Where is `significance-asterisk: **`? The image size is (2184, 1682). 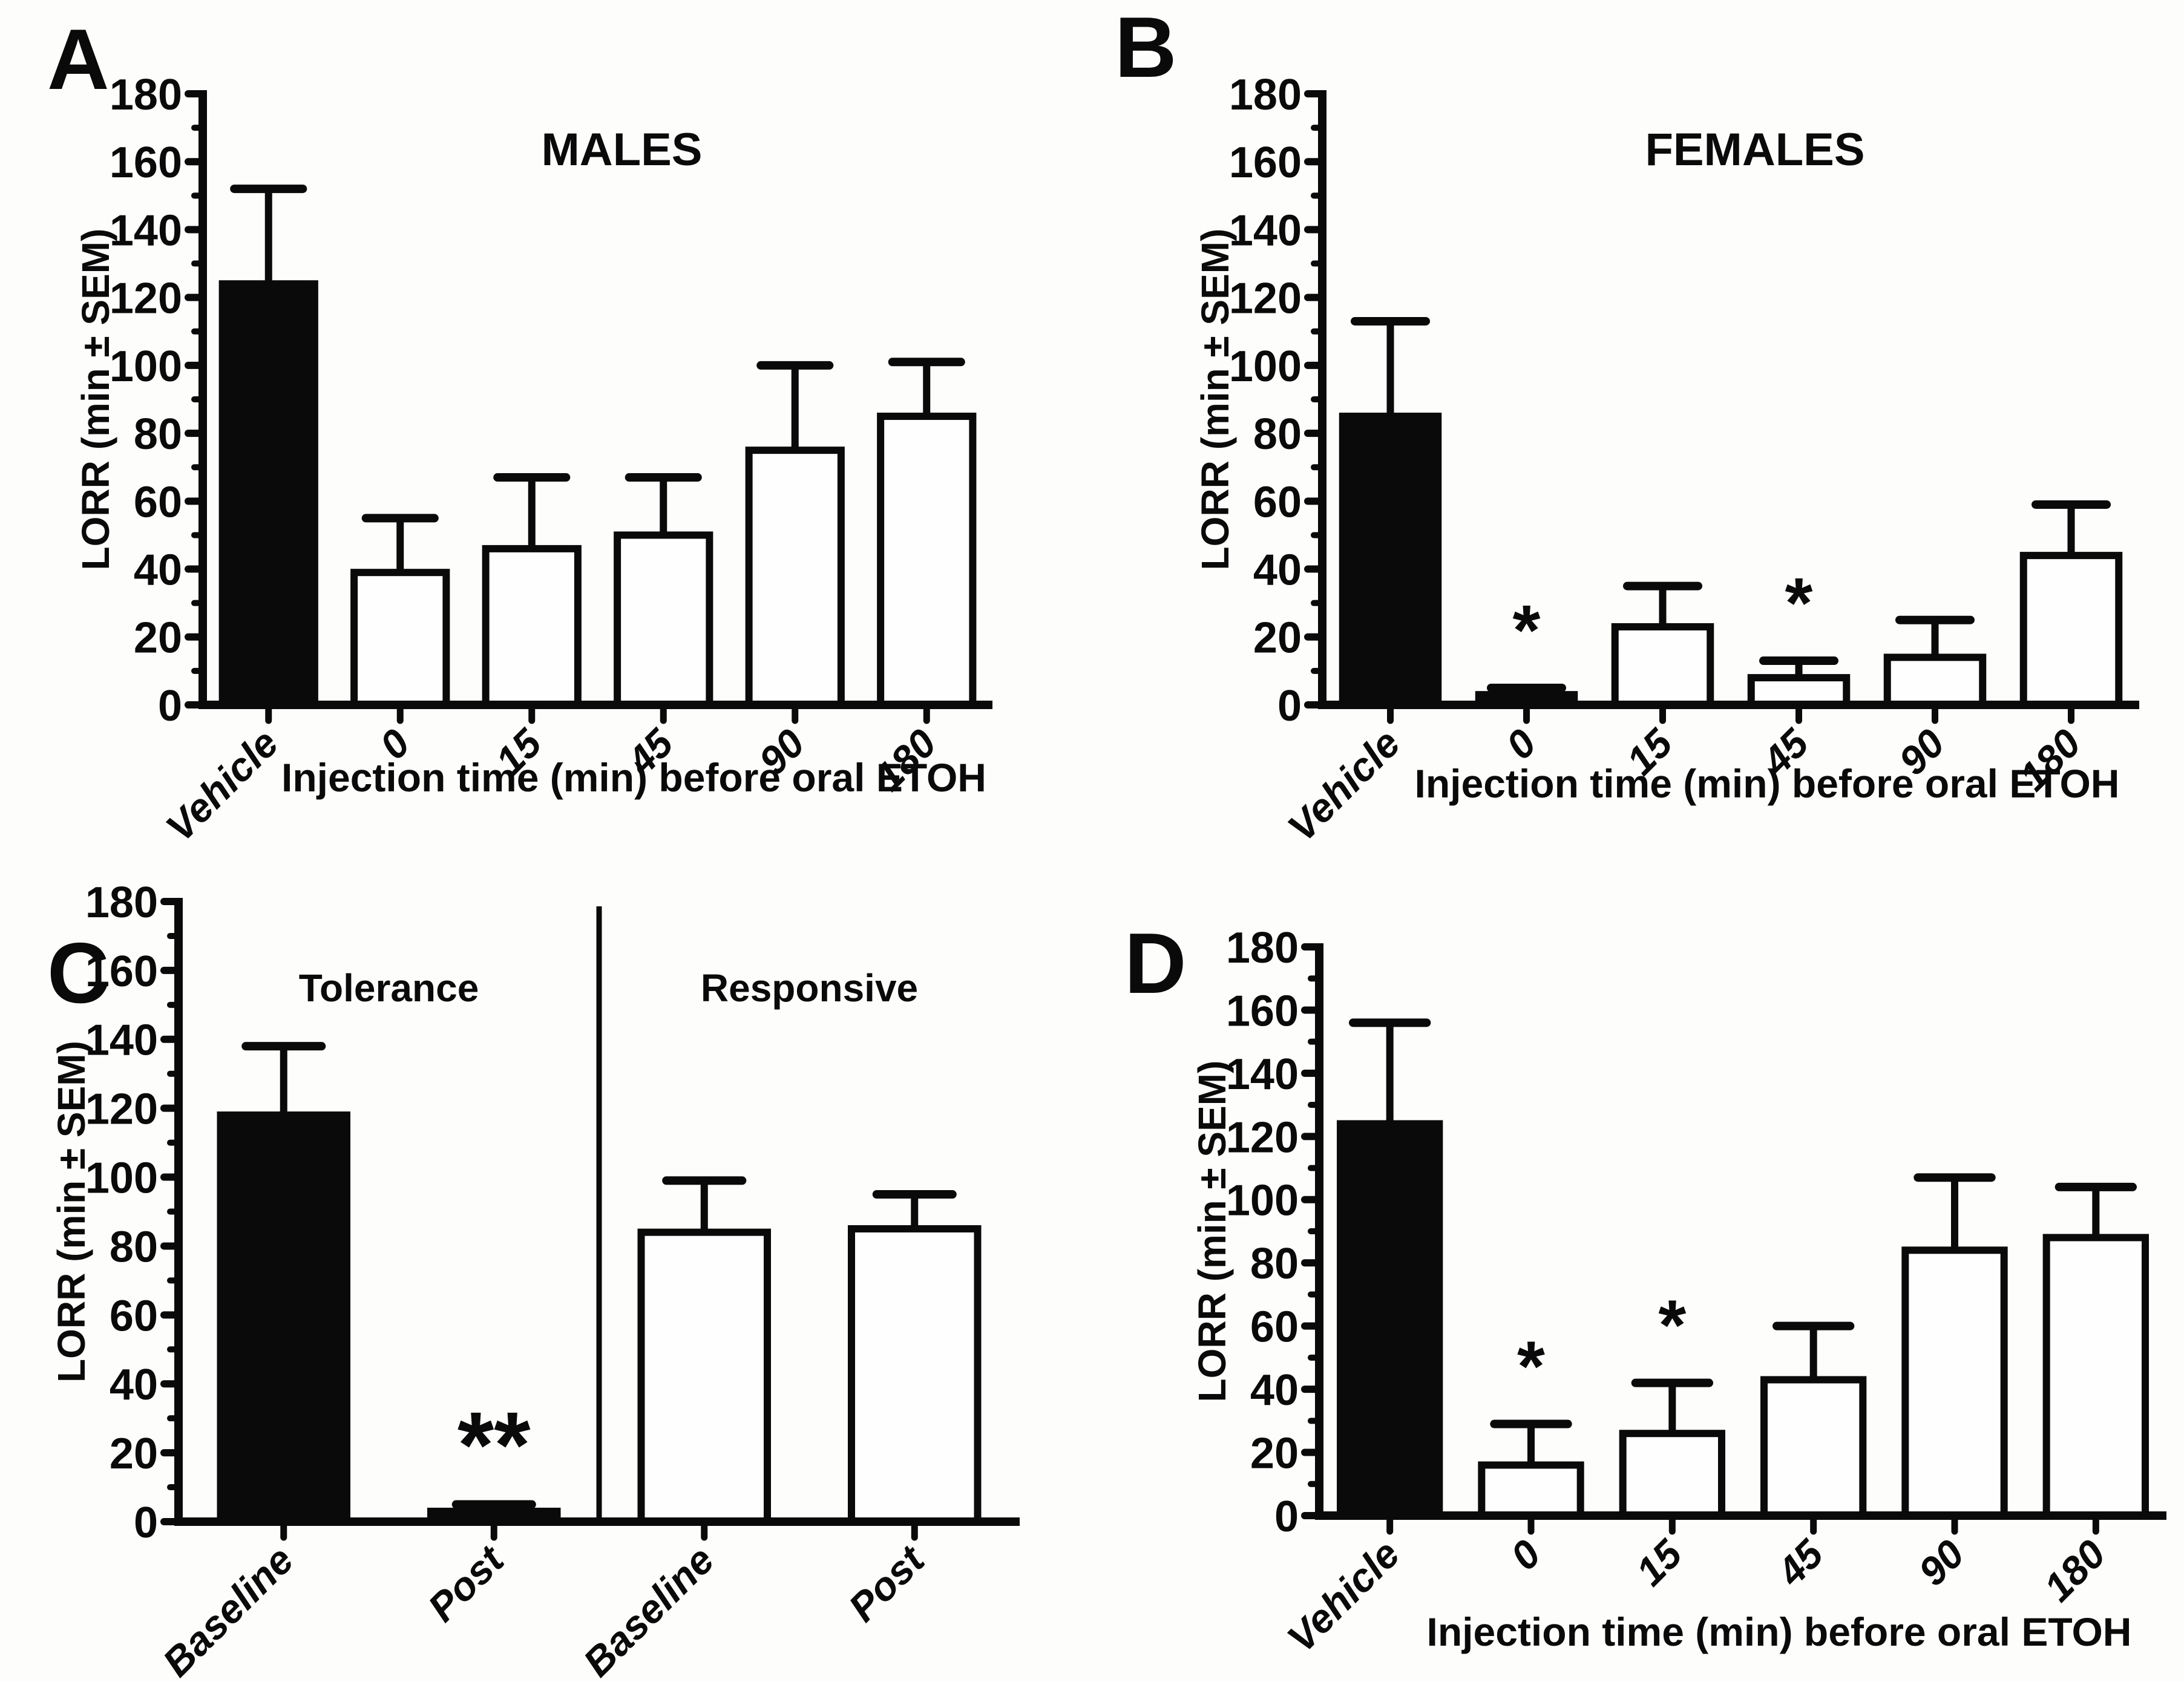 significance-asterisk: ** is located at coordinates (494, 1445).